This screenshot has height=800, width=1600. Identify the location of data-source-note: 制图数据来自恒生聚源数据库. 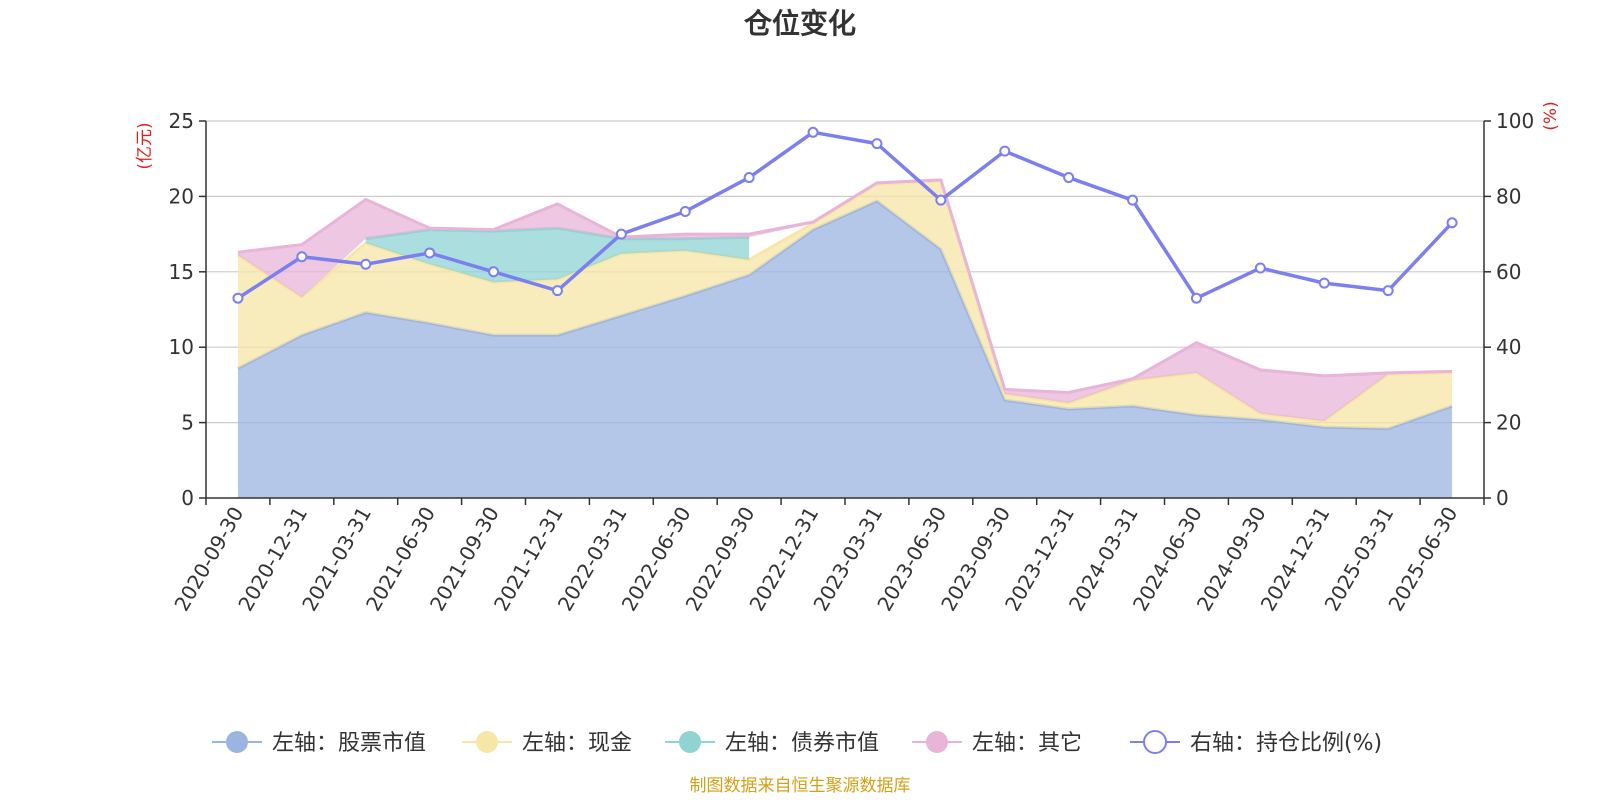
(800, 786).